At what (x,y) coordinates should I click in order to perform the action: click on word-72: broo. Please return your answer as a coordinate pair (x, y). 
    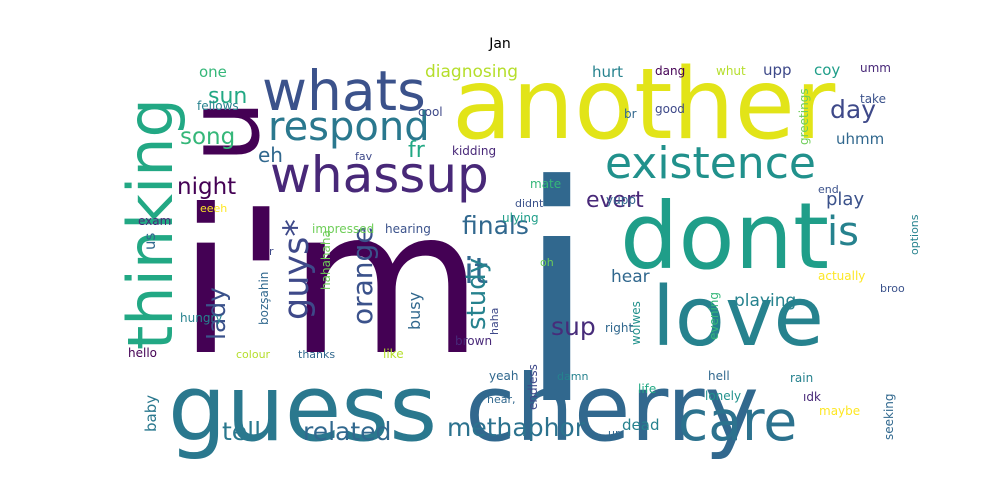
    Looking at the image, I should click on (892, 288).